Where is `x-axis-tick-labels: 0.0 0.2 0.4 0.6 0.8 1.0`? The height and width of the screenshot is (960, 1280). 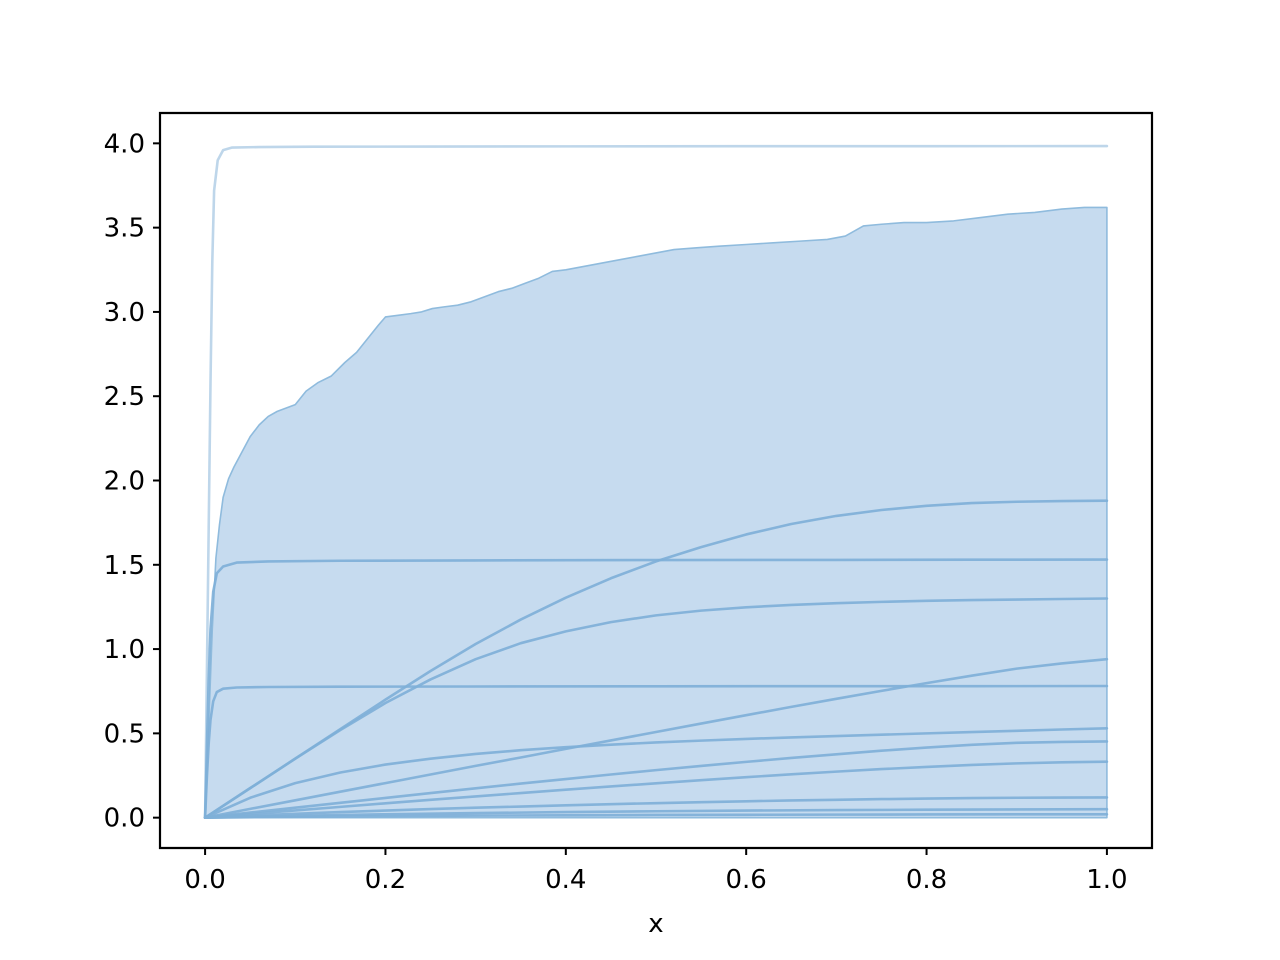 x-axis-tick-labels: 0.0 0.2 0.4 0.6 0.8 1.0 is located at coordinates (655, 880).